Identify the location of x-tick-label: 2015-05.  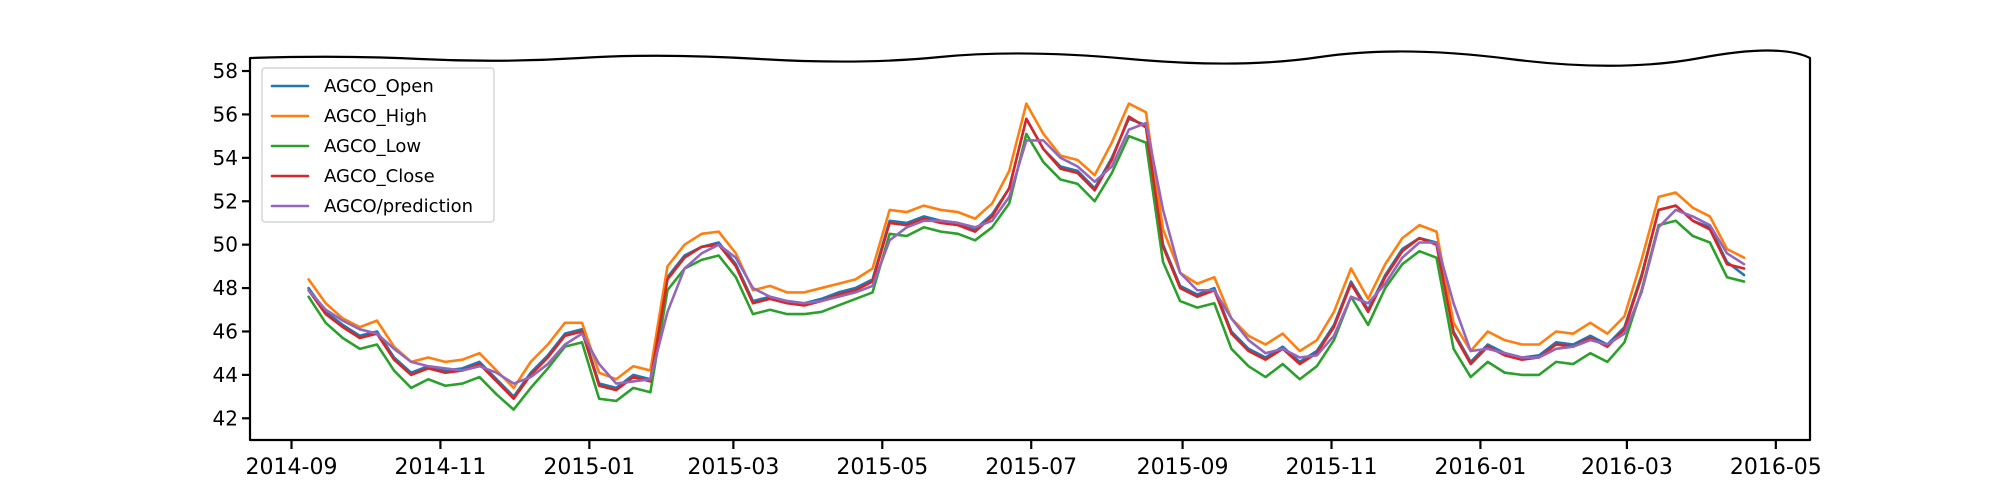
(882, 467).